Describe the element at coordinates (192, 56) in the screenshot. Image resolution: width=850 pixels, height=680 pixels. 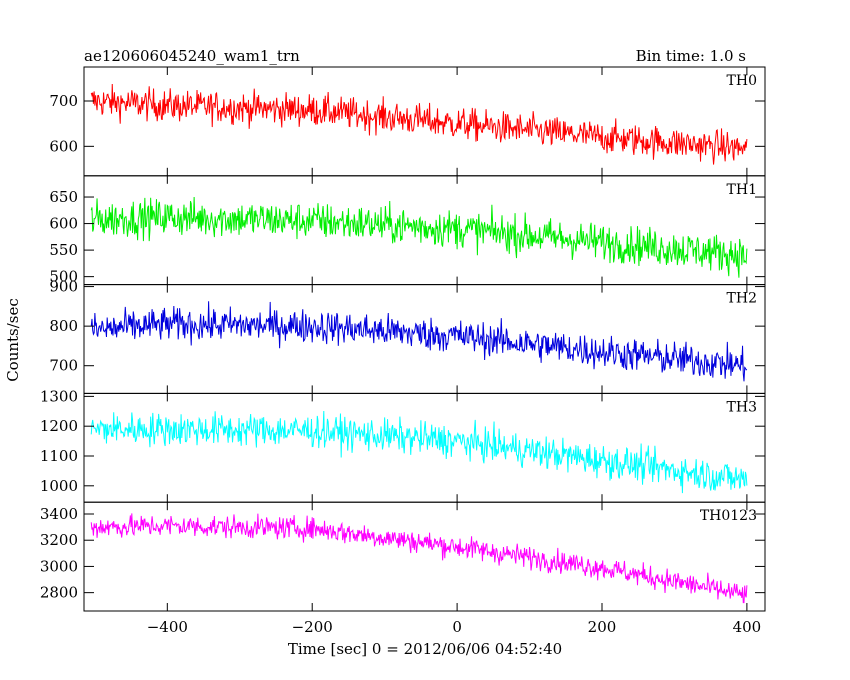
I see `chart-title: ae120606045240_wam1_trn` at that location.